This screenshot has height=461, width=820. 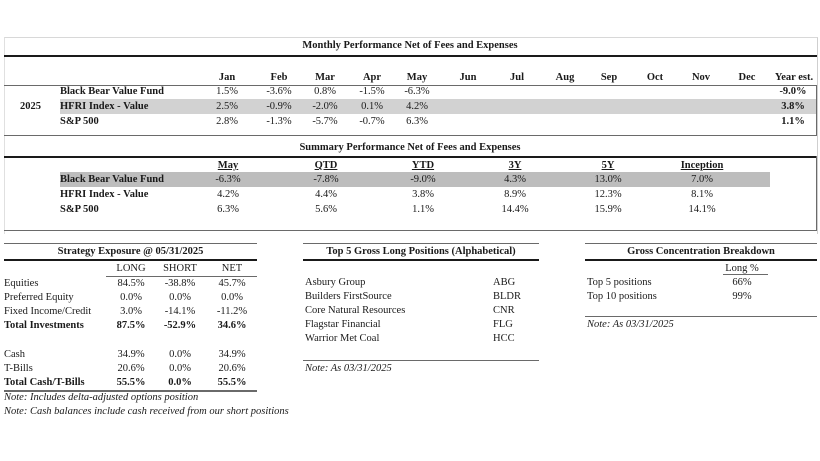 I want to click on cell: 99%, so click(x=742, y=296).